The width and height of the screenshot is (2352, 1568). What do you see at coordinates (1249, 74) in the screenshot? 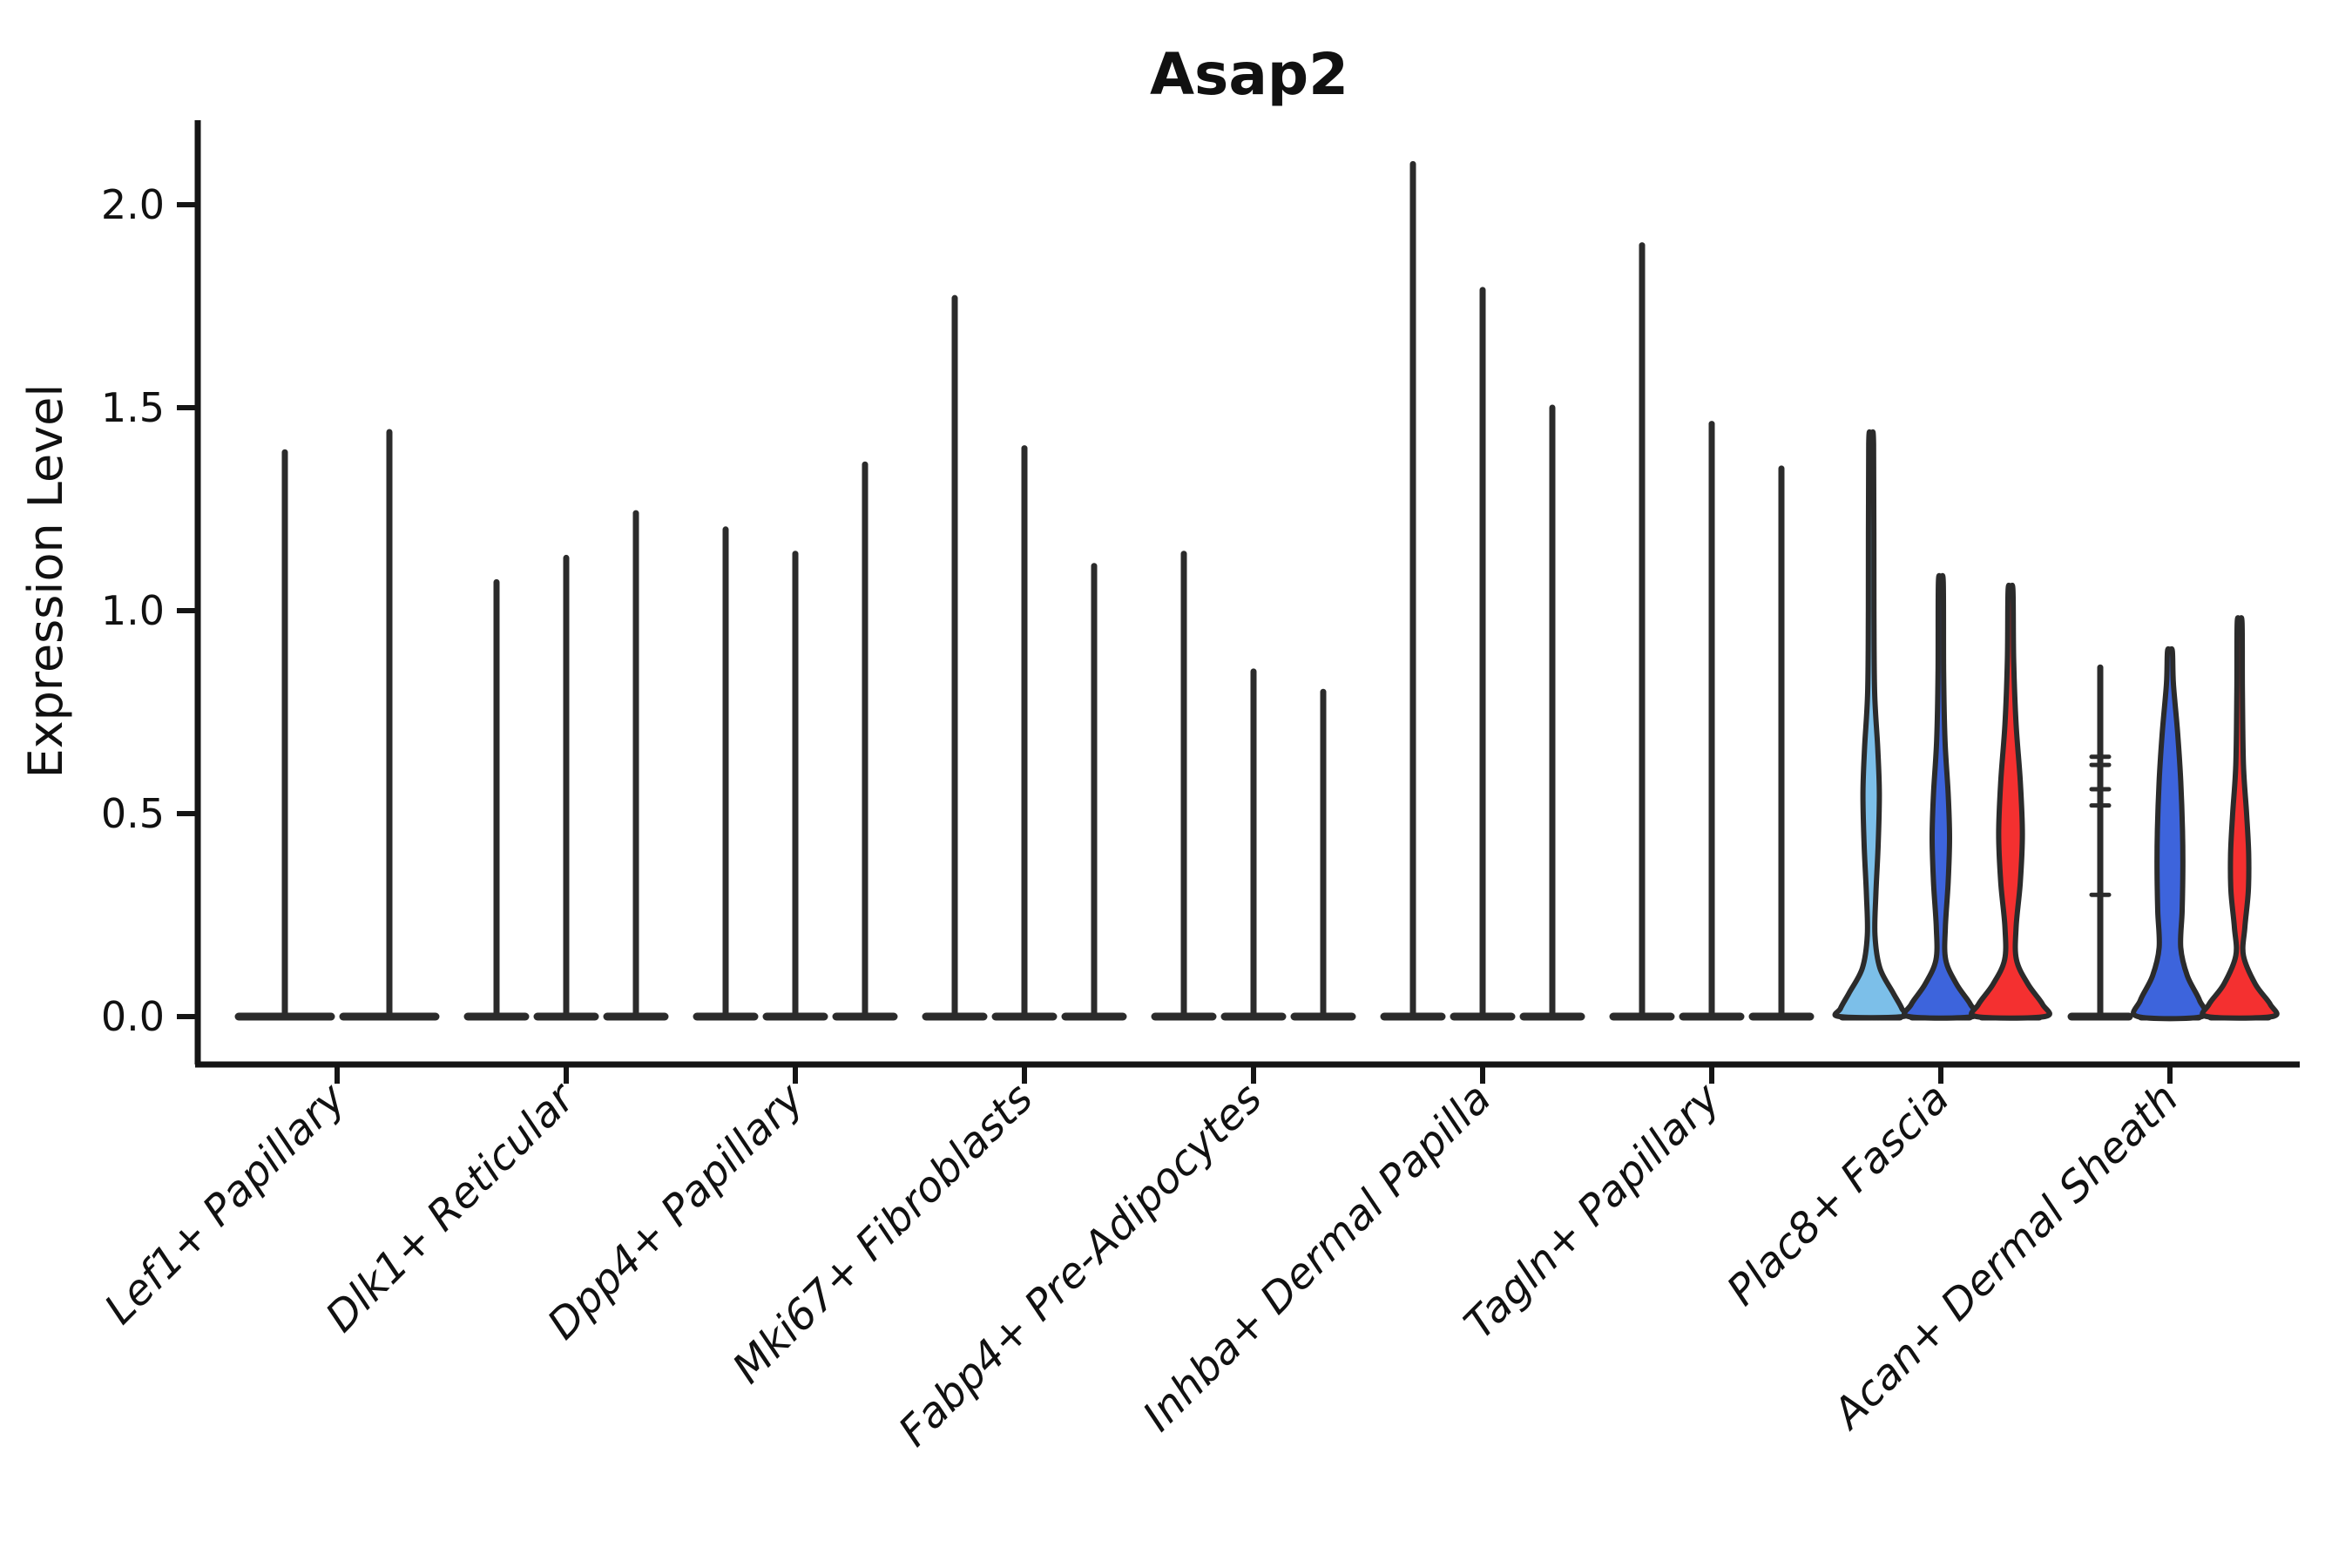
I see `chart-title: Asap2` at bounding box center [1249, 74].